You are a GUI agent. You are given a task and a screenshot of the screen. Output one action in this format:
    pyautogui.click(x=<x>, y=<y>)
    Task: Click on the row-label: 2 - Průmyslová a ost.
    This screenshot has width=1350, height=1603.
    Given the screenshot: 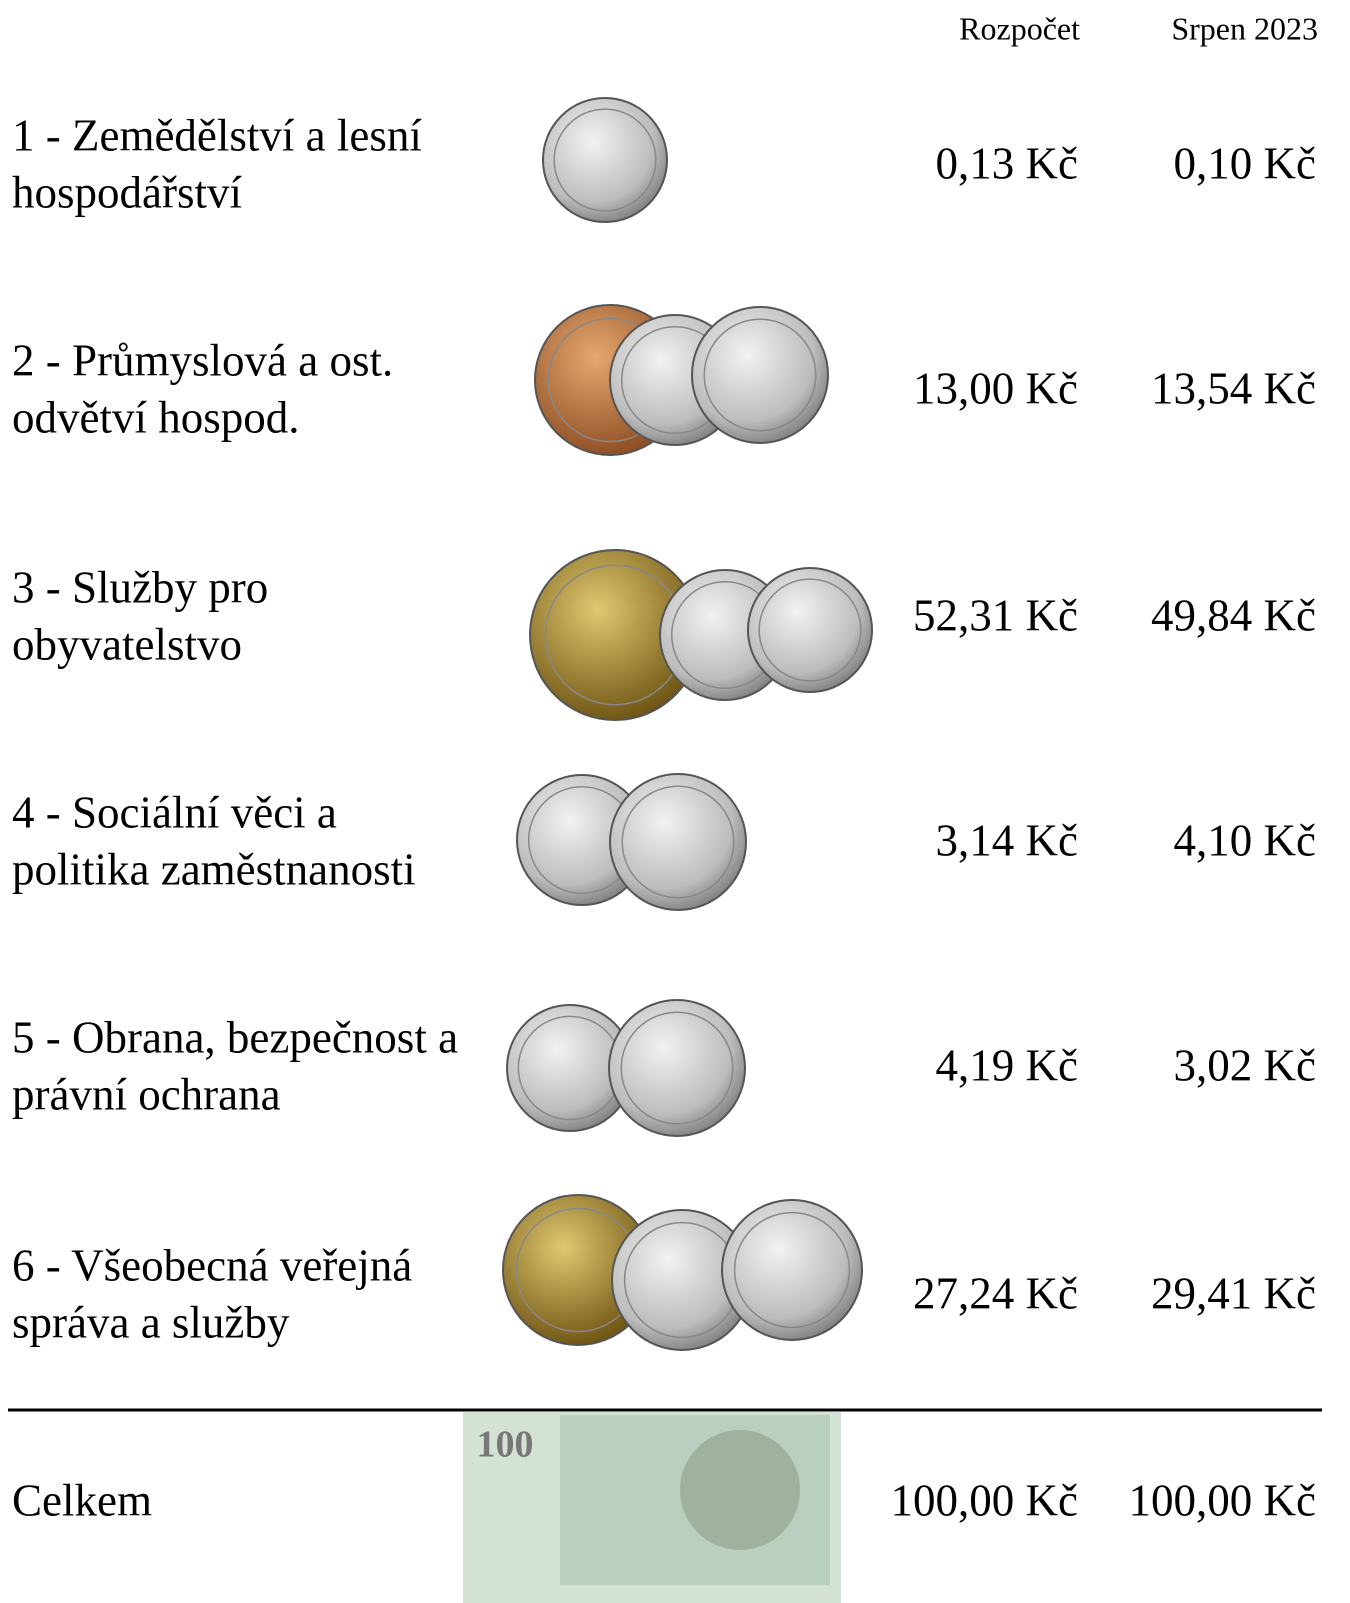 What is the action you would take?
    pyautogui.click(x=202, y=360)
    